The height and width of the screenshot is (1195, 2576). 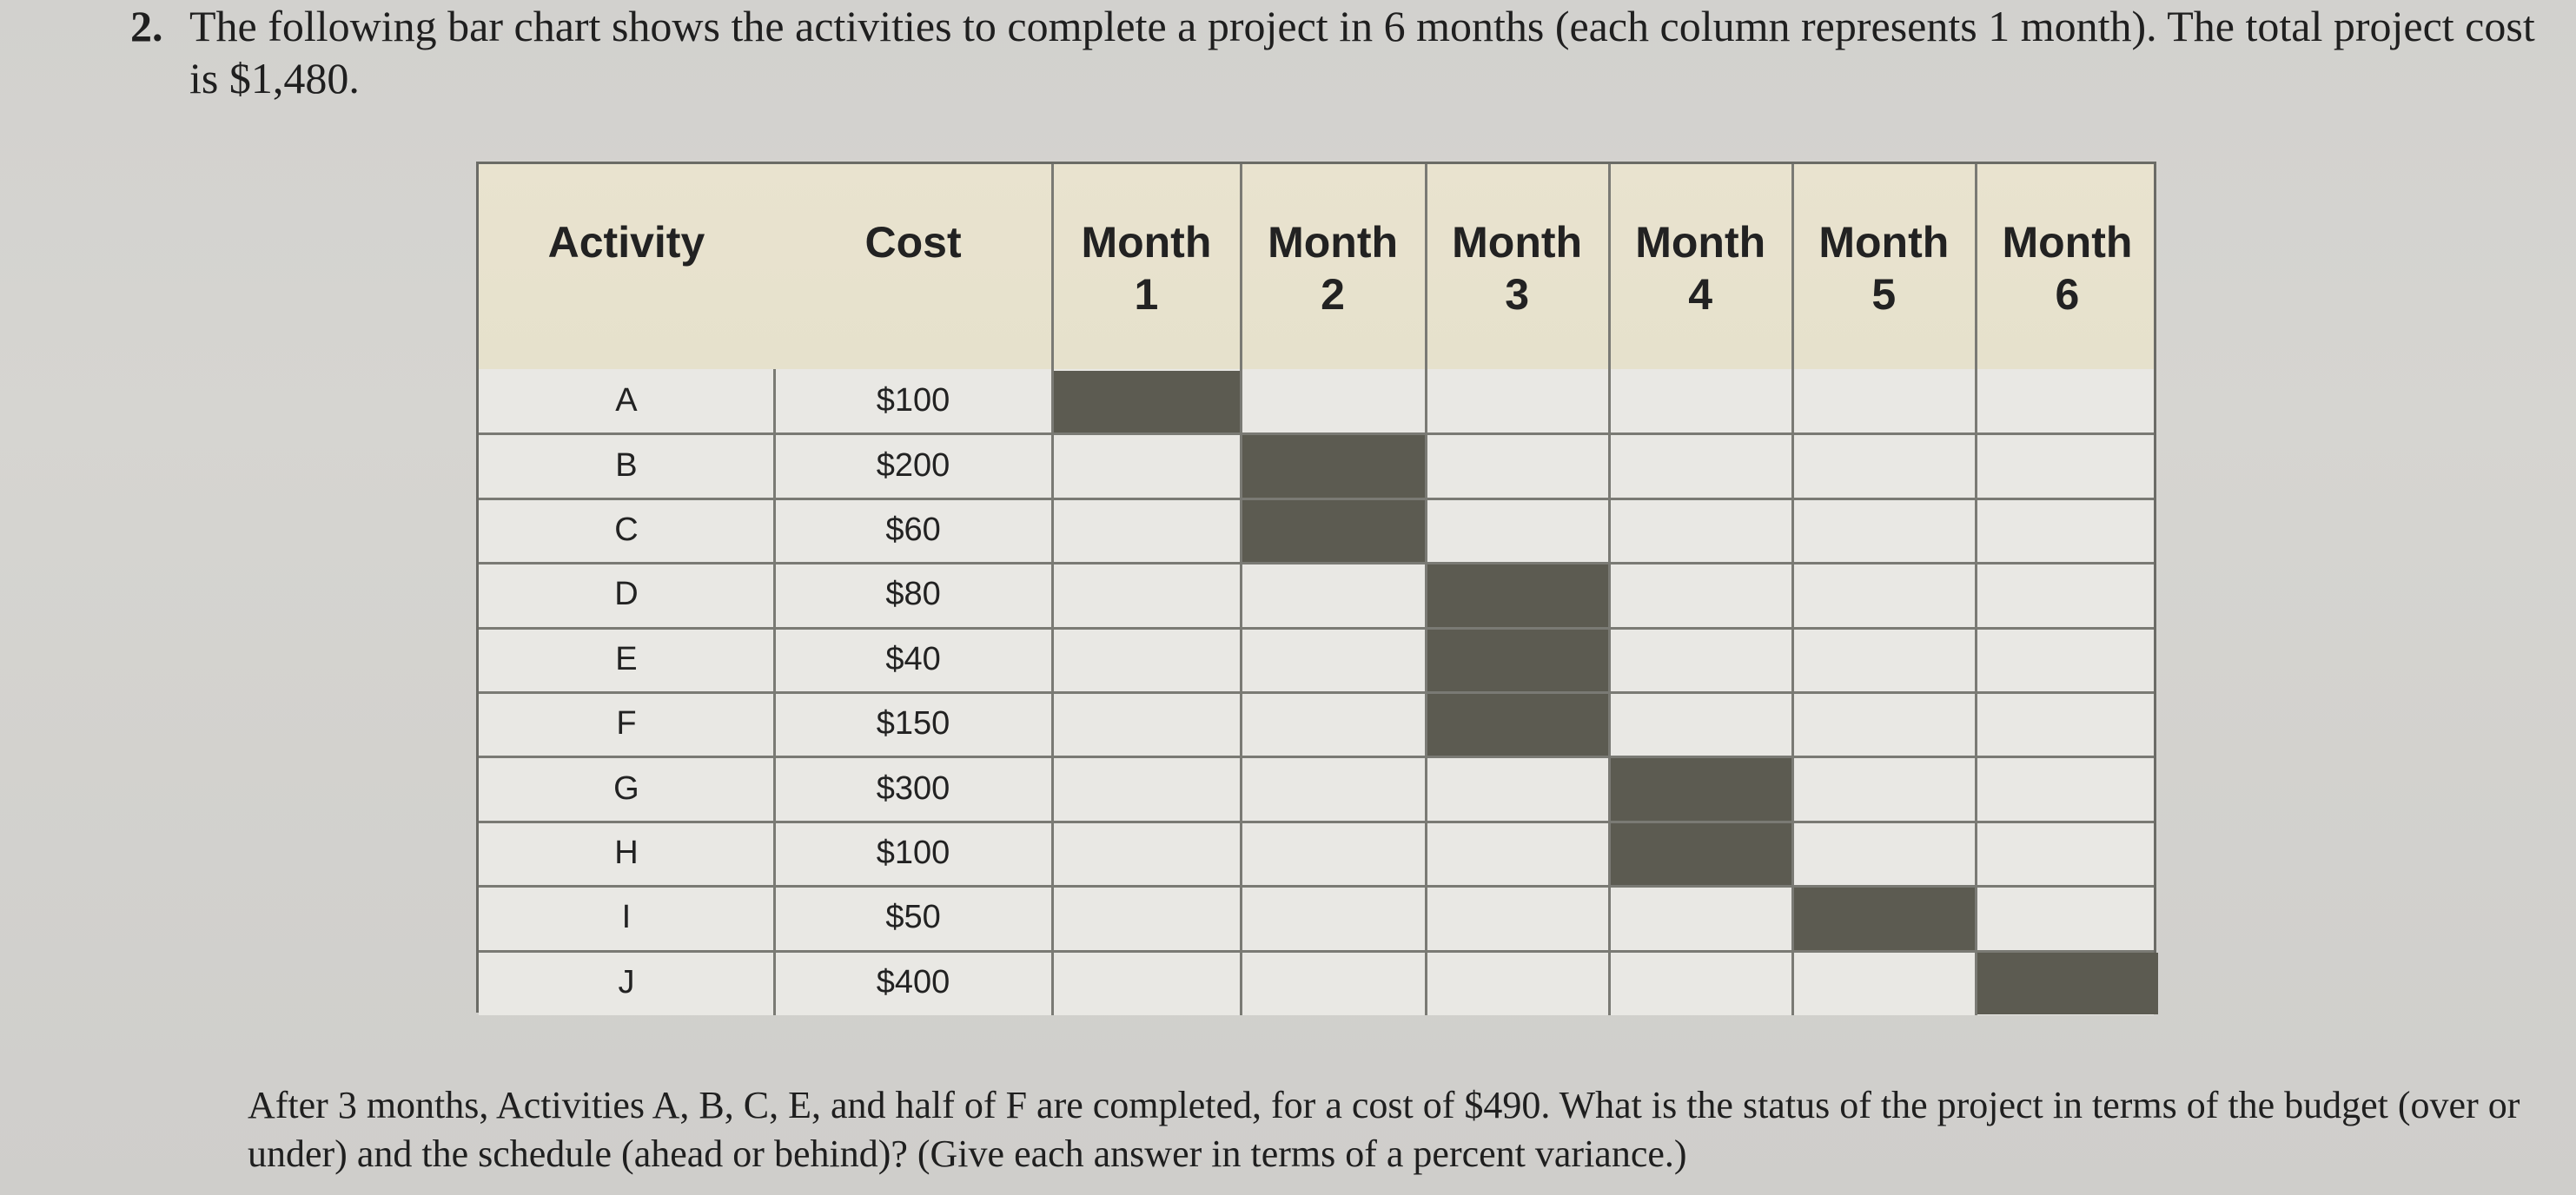 I want to click on header-activity: Activity, so click(x=626, y=243).